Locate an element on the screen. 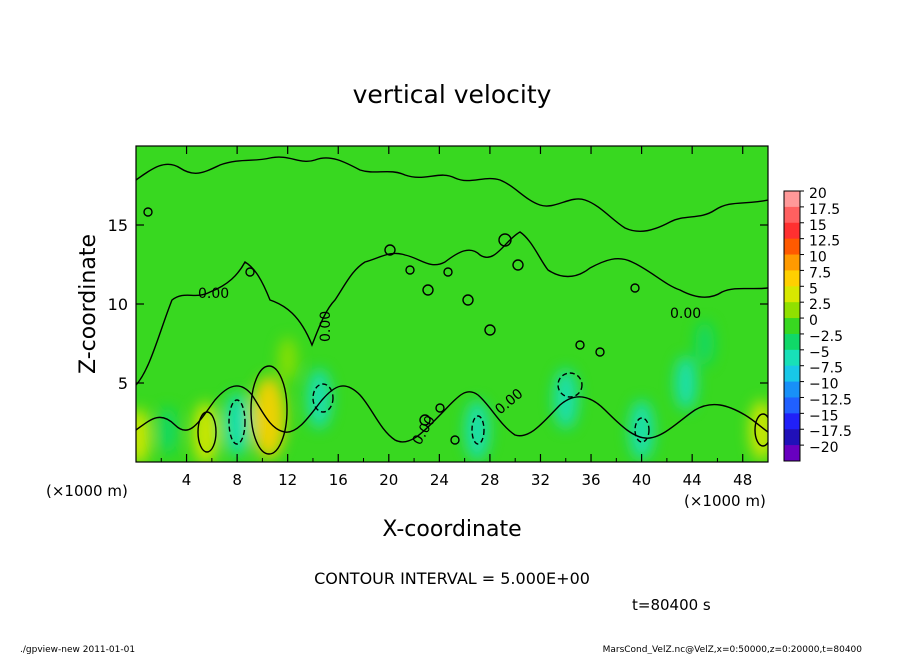  colorbar-label: 5 is located at coordinates (813, 289).